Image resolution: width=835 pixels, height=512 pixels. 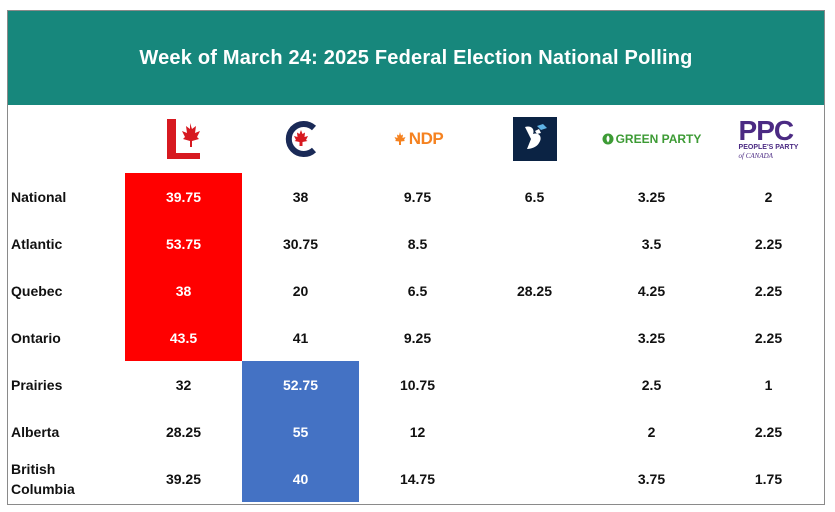 What do you see at coordinates (39, 196) in the screenshot?
I see `row-label: National` at bounding box center [39, 196].